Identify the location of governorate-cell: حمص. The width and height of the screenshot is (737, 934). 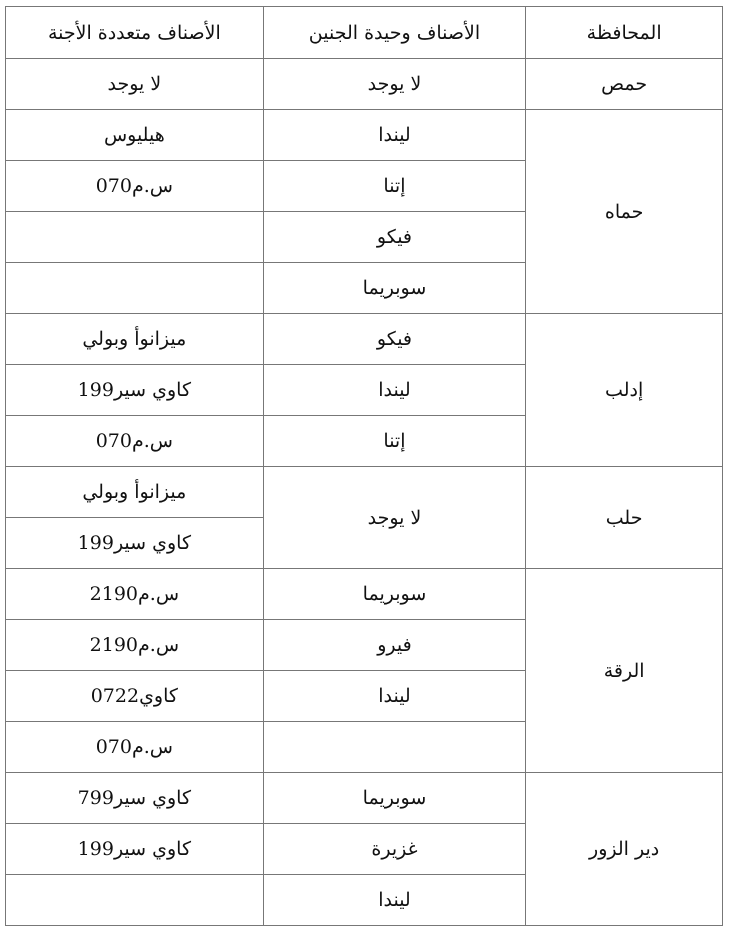
(624, 84).